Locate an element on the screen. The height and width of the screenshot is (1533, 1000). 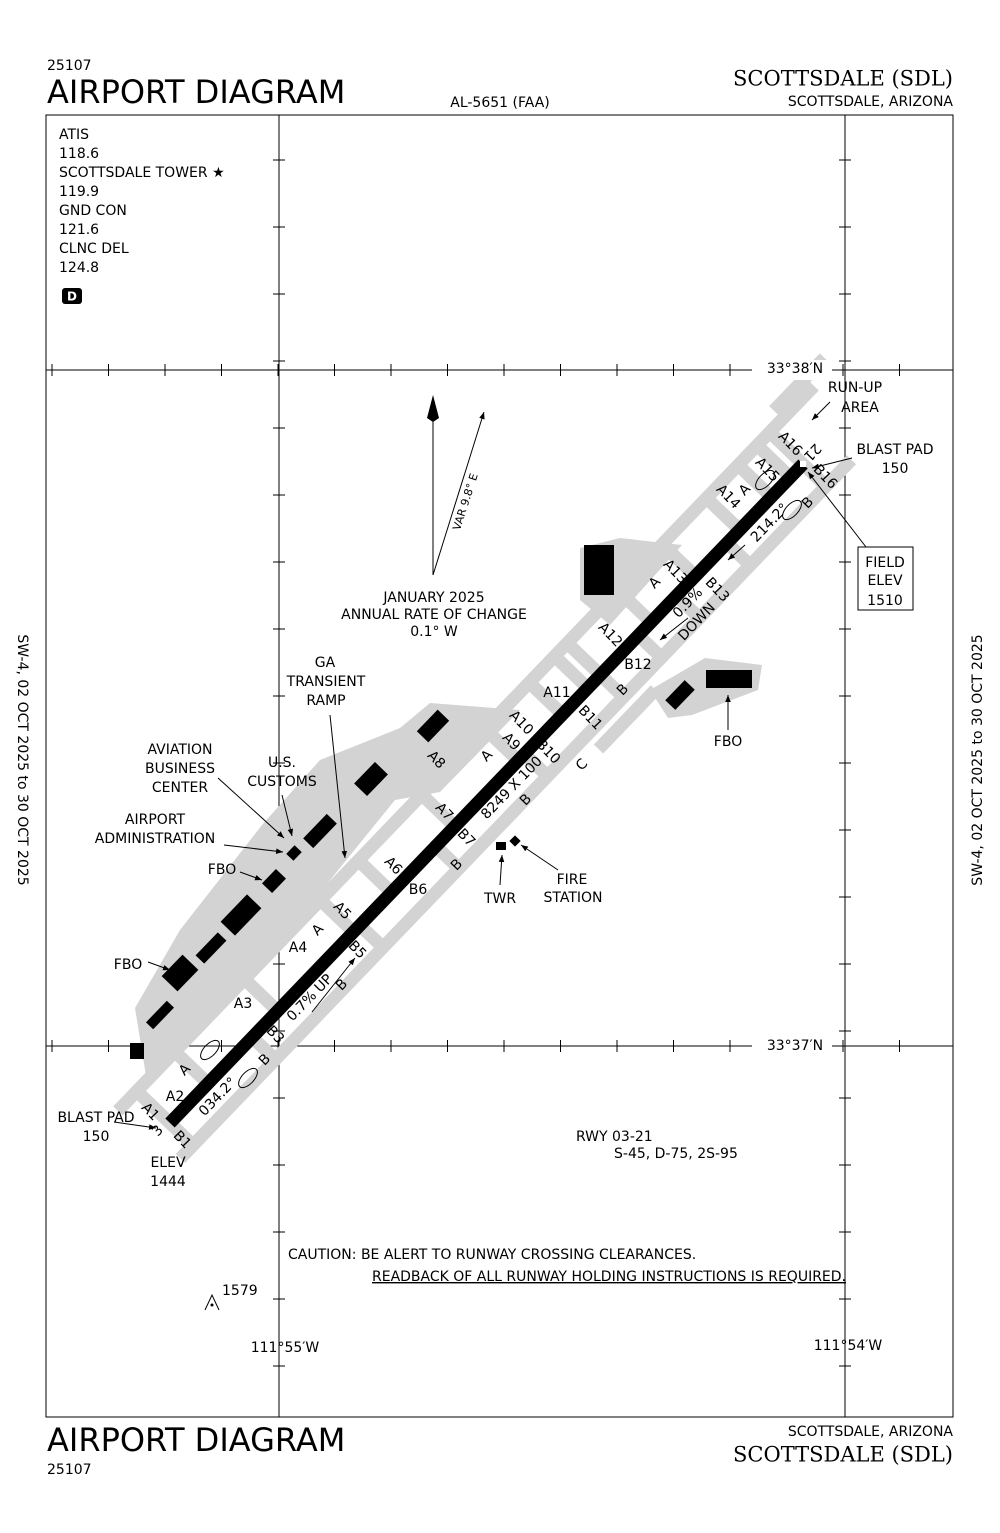
map-label: A is located at coordinates (318, 930).